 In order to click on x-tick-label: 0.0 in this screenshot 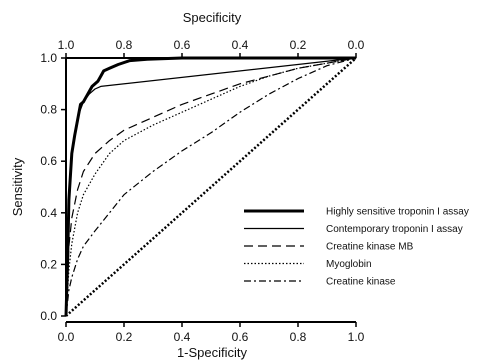, I will do `click(66, 337)`.